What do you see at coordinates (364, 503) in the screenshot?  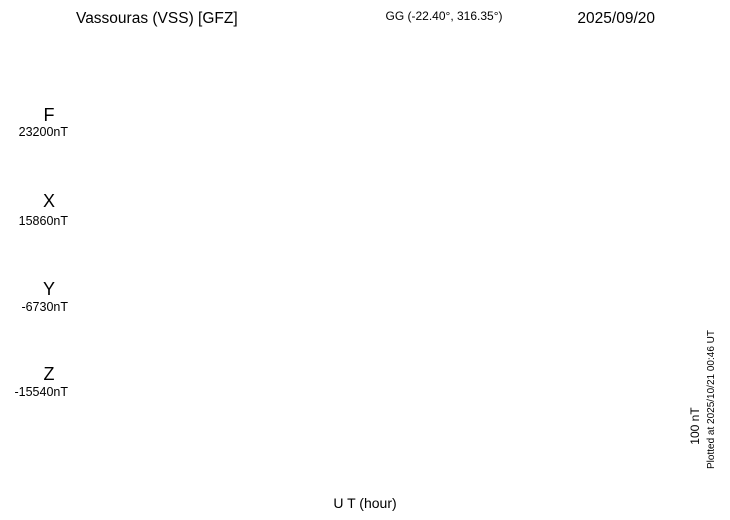 I see `x-axis-label: U T (hour)` at bounding box center [364, 503].